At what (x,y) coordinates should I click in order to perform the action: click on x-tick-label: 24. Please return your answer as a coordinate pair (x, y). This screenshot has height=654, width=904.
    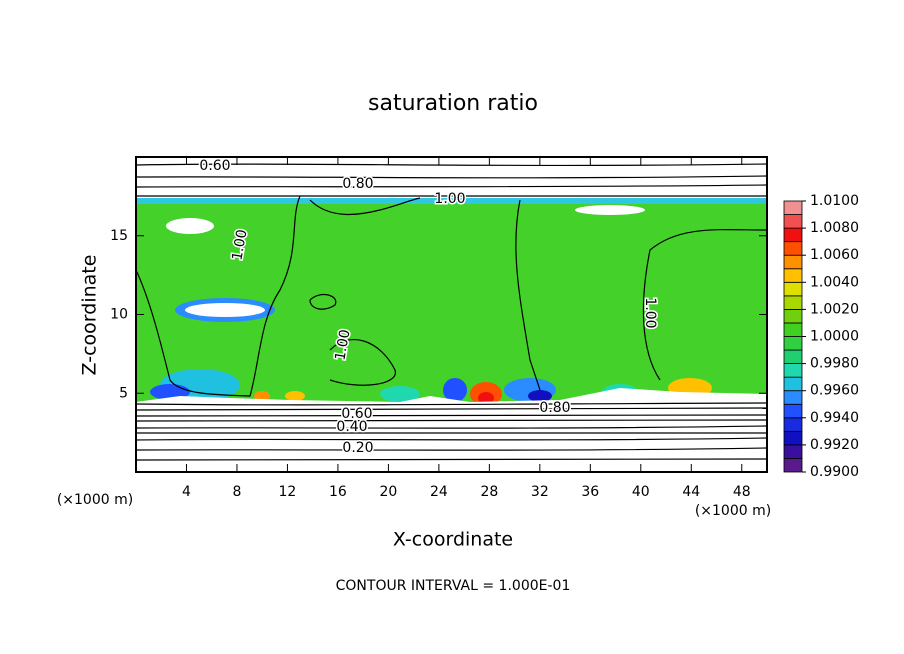
    Looking at the image, I should click on (439, 492).